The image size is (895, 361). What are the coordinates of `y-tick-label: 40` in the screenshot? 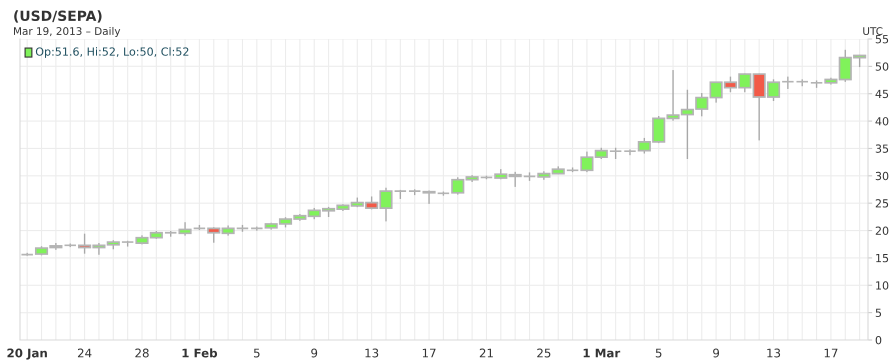 It's located at (881, 121).